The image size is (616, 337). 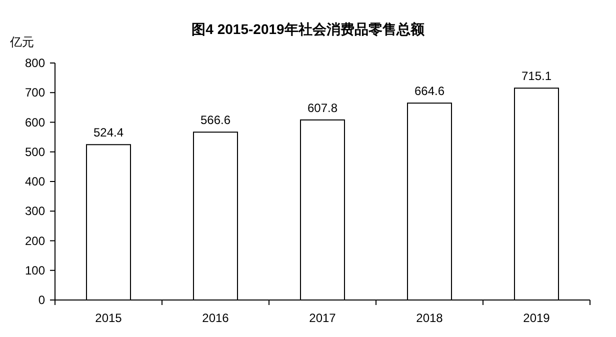 I want to click on data-label: 566.6, so click(x=215, y=120).